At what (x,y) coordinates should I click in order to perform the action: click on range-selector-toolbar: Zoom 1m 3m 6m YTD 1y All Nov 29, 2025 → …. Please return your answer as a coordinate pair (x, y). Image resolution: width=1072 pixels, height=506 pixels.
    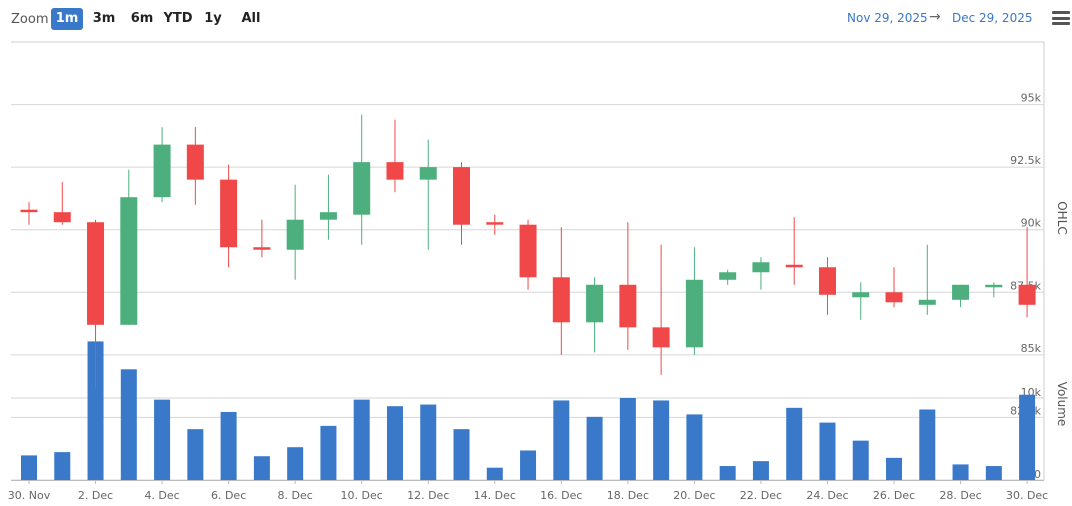
    Looking at the image, I should click on (536, 19).